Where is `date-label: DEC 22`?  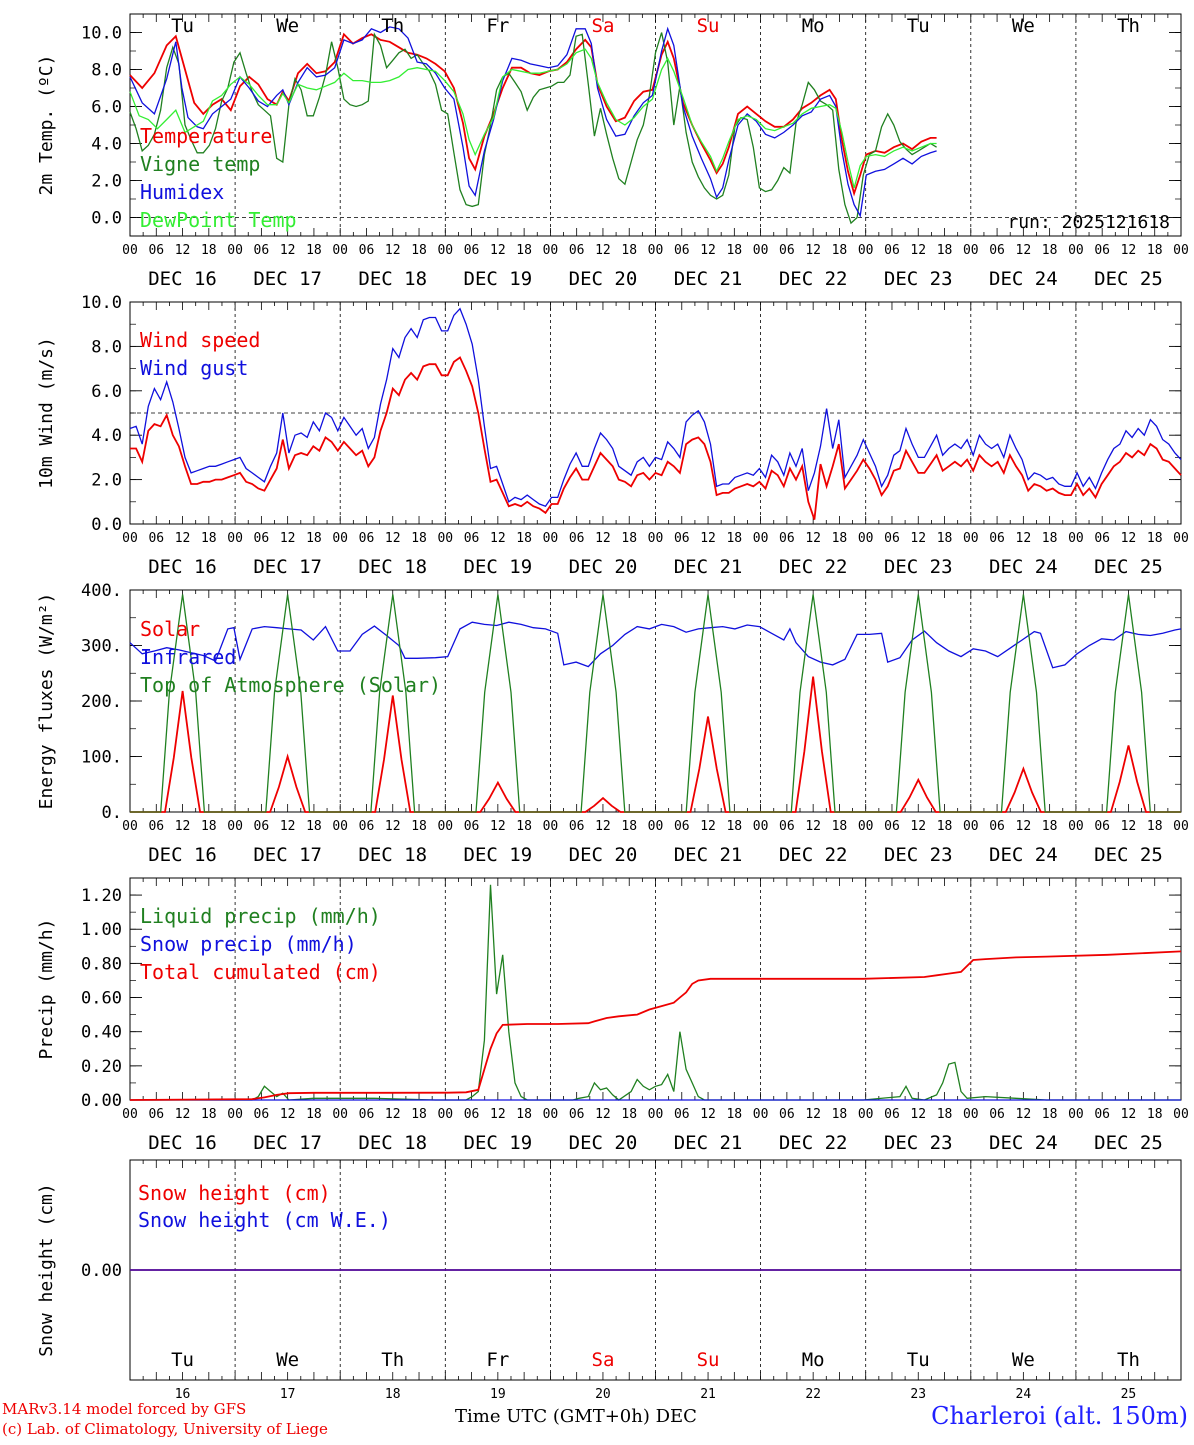
date-label: DEC 22 is located at coordinates (813, 855).